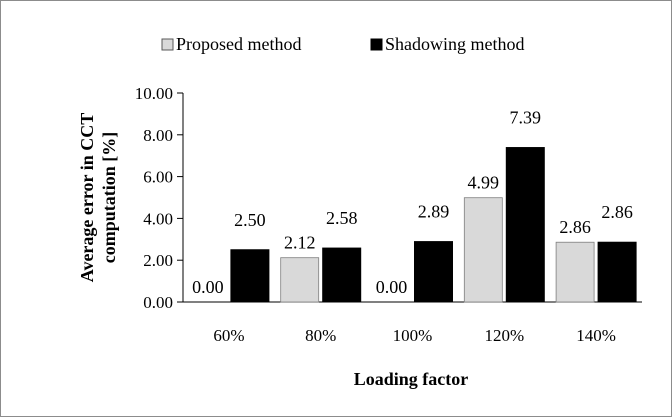  What do you see at coordinates (320, 335) in the screenshot?
I see `x-tick-label: 80%` at bounding box center [320, 335].